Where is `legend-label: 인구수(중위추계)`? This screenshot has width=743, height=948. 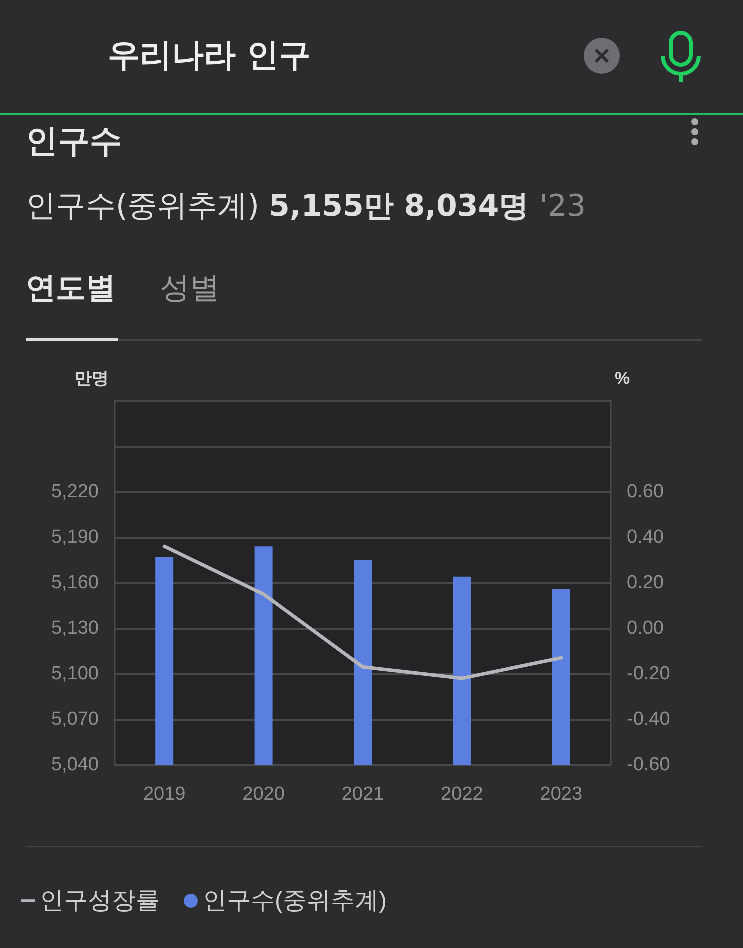
legend-label: 인구수(중위추계) is located at coordinates (295, 901).